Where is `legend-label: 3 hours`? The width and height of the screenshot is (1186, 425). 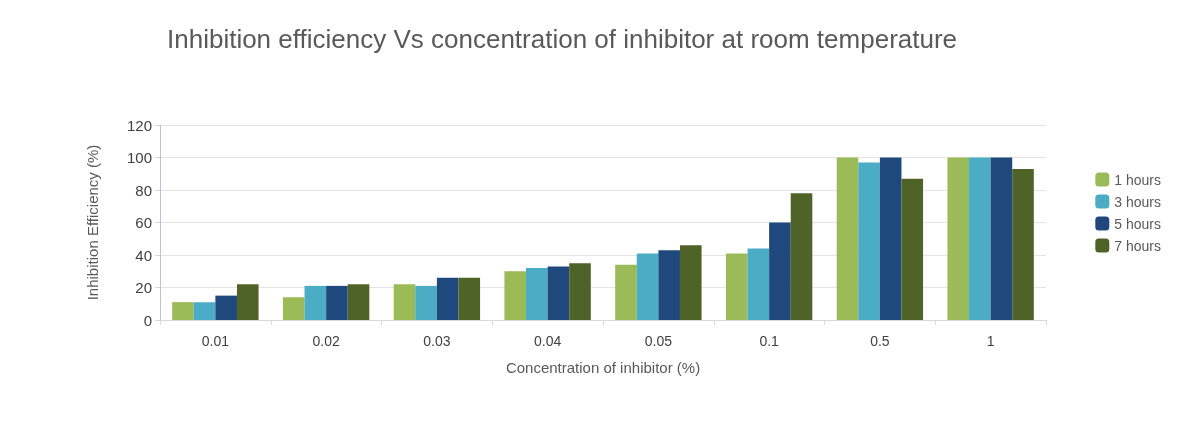
legend-label: 3 hours is located at coordinates (1138, 201).